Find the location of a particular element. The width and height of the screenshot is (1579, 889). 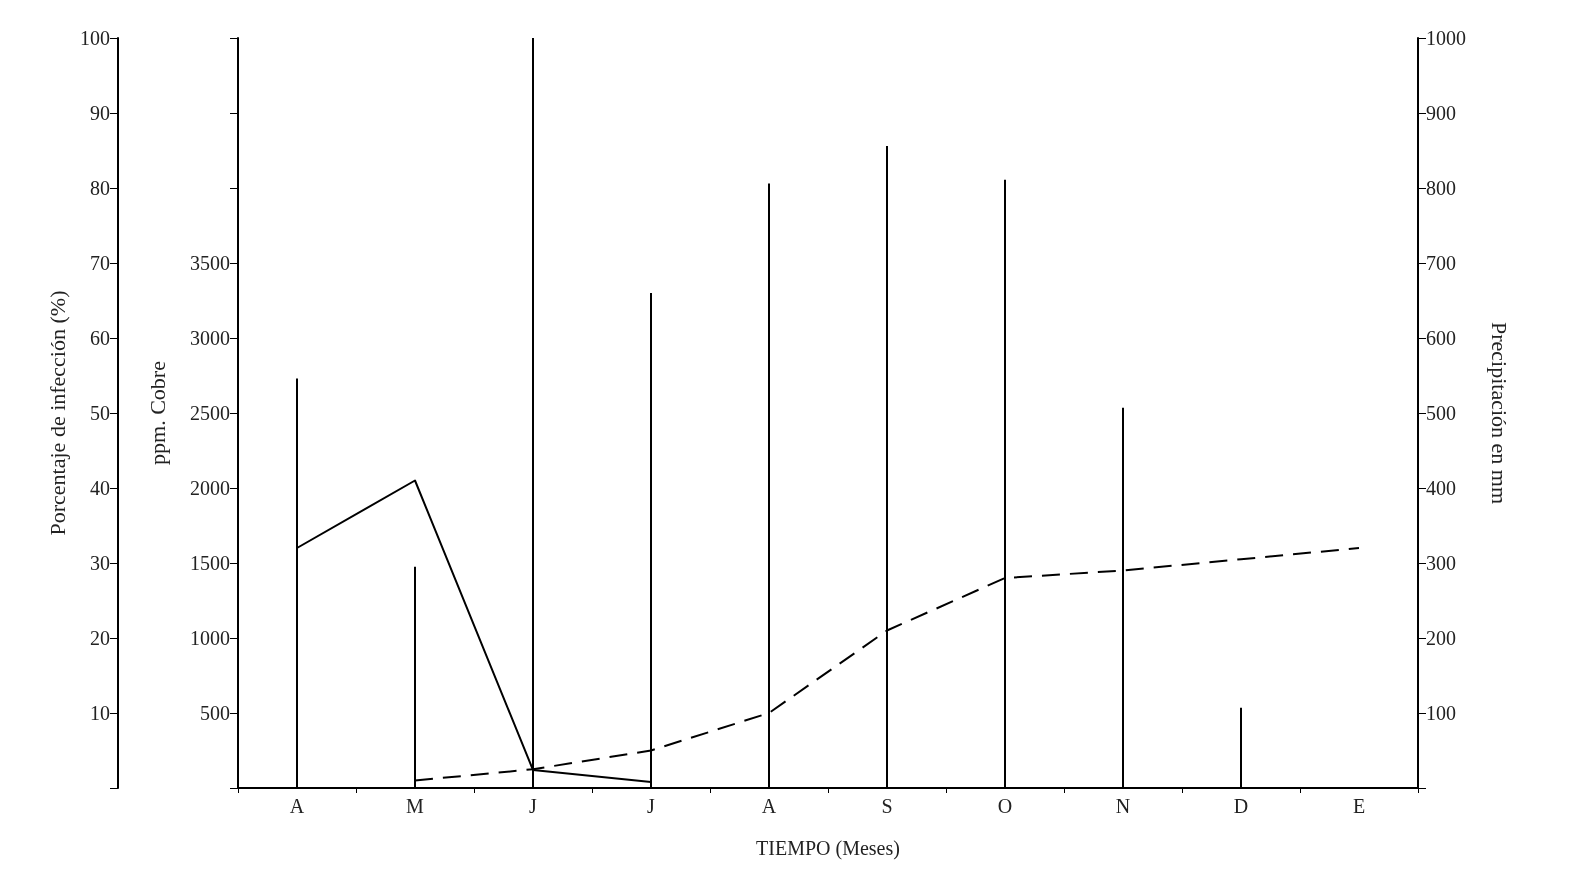

y3-tick-label: 80 is located at coordinates (100, 188).